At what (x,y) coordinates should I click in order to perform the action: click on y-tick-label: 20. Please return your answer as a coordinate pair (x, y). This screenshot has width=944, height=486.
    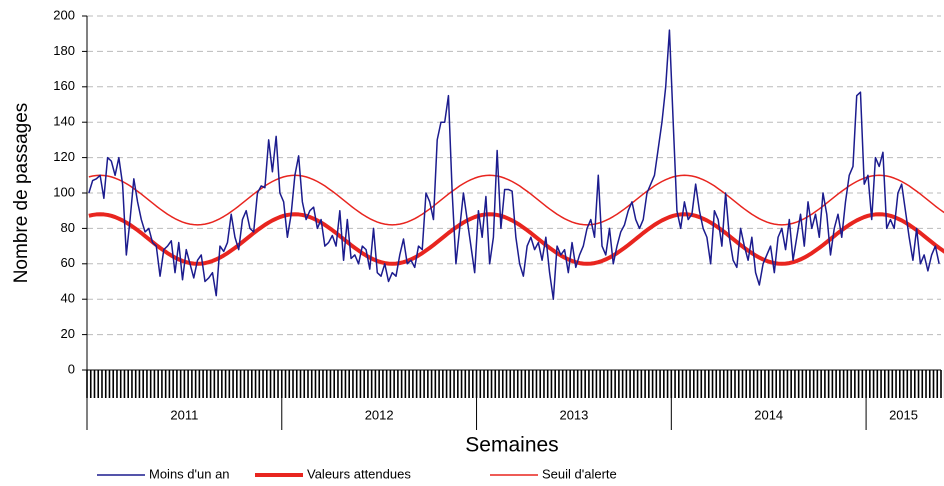
    Looking at the image, I should click on (68, 333).